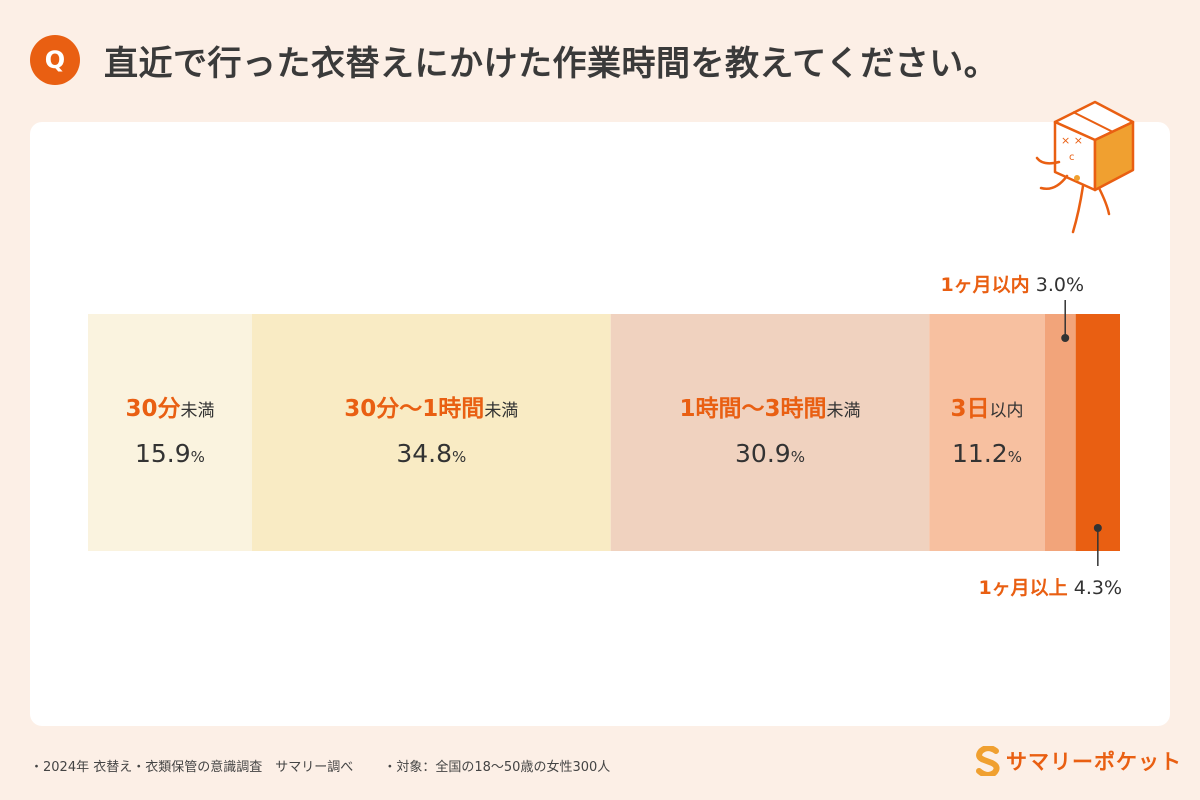 This screenshot has width=1200, height=800. Describe the element at coordinates (770, 453) in the screenshot. I see `segment-value-3: 30.9%` at that location.